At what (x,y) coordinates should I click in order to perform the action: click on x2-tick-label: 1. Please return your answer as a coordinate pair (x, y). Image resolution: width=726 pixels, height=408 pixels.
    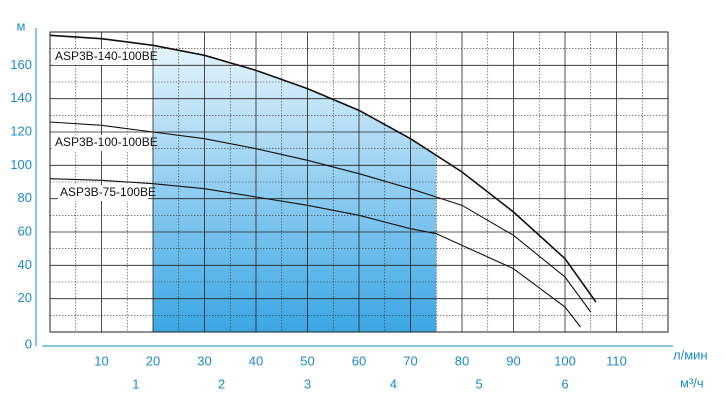
    Looking at the image, I should click on (135, 383).